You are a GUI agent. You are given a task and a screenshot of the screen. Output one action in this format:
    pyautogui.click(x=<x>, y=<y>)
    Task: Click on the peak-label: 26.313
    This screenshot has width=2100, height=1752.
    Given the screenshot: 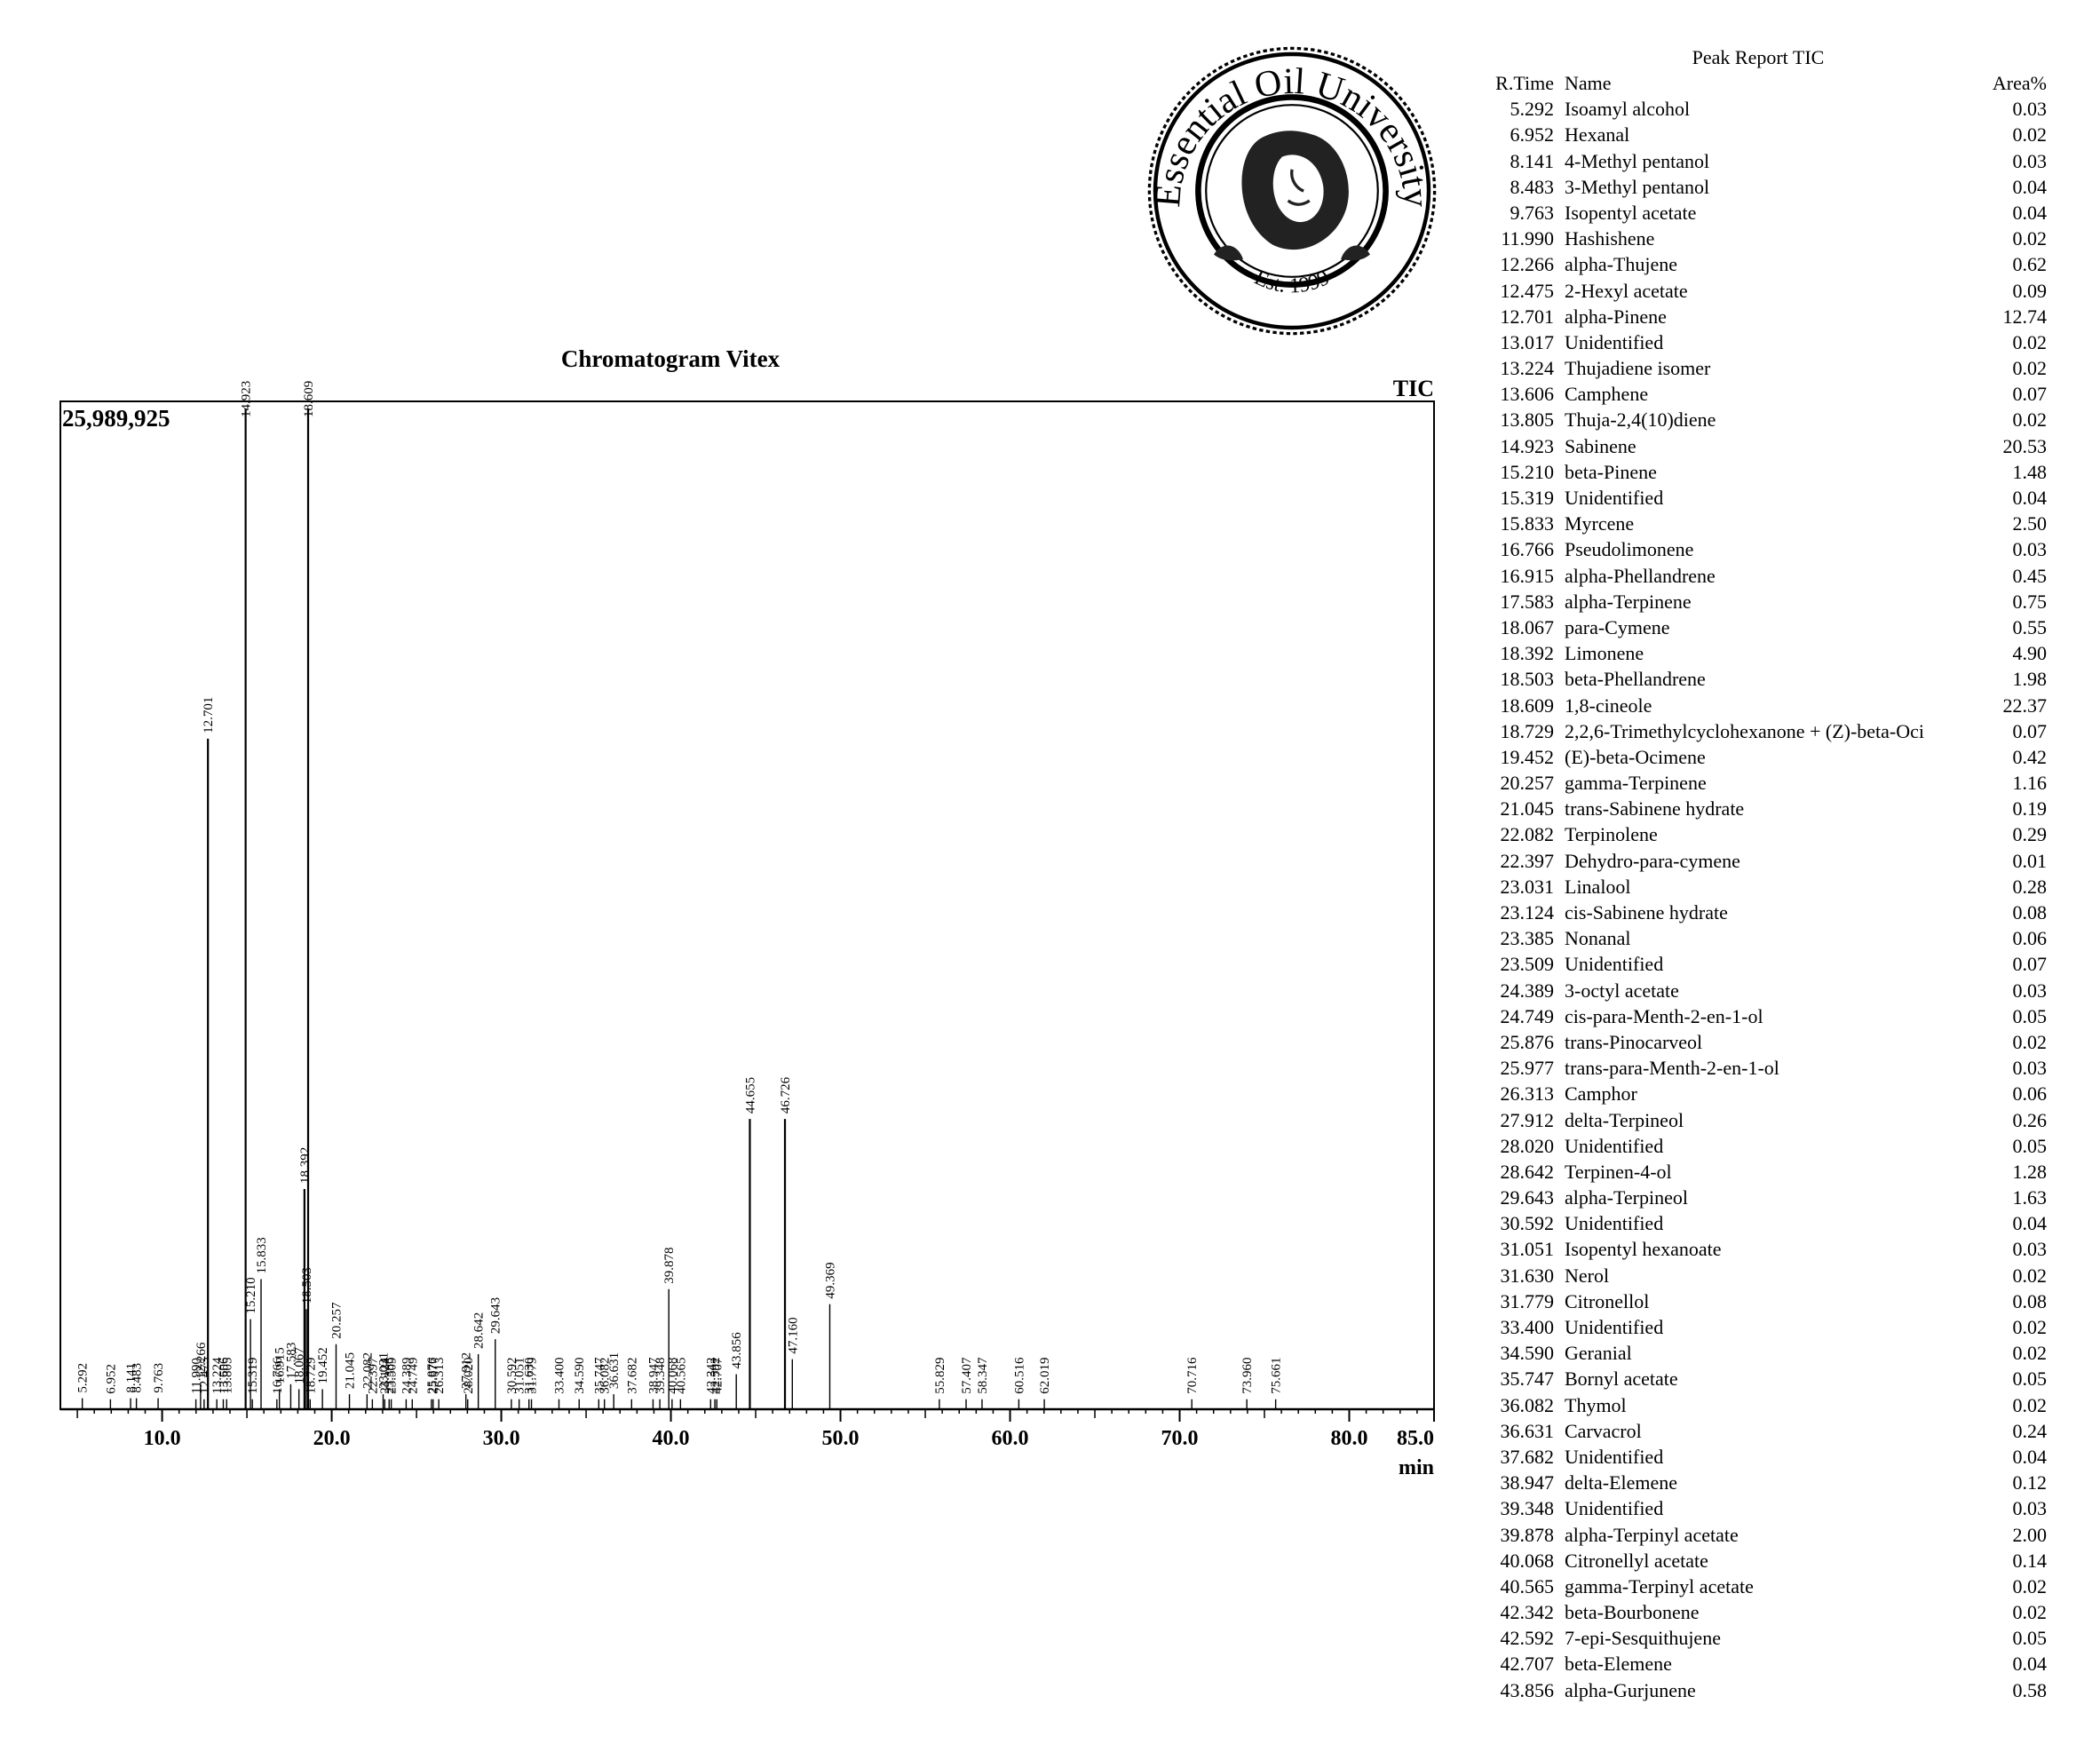 What is the action you would take?
    pyautogui.click(x=439, y=1375)
    